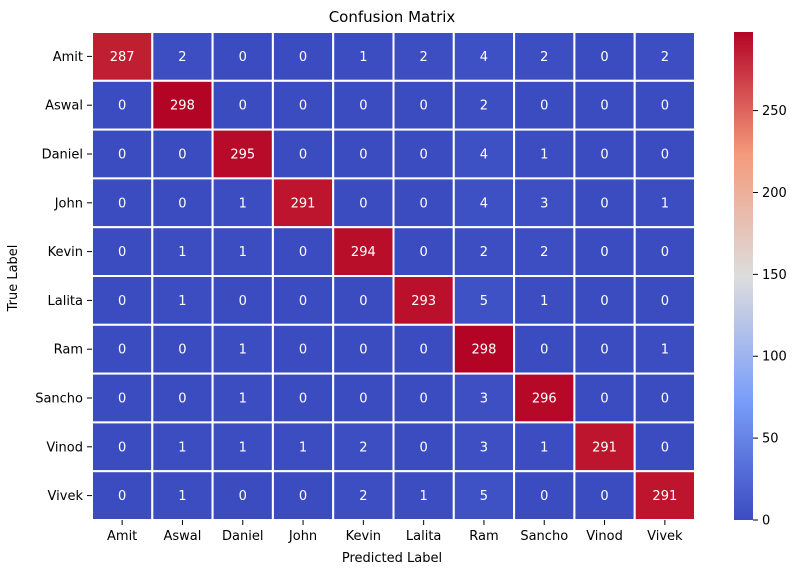 This screenshot has height=571, width=802. I want to click on colorbar-tick-label: 200, so click(774, 193).